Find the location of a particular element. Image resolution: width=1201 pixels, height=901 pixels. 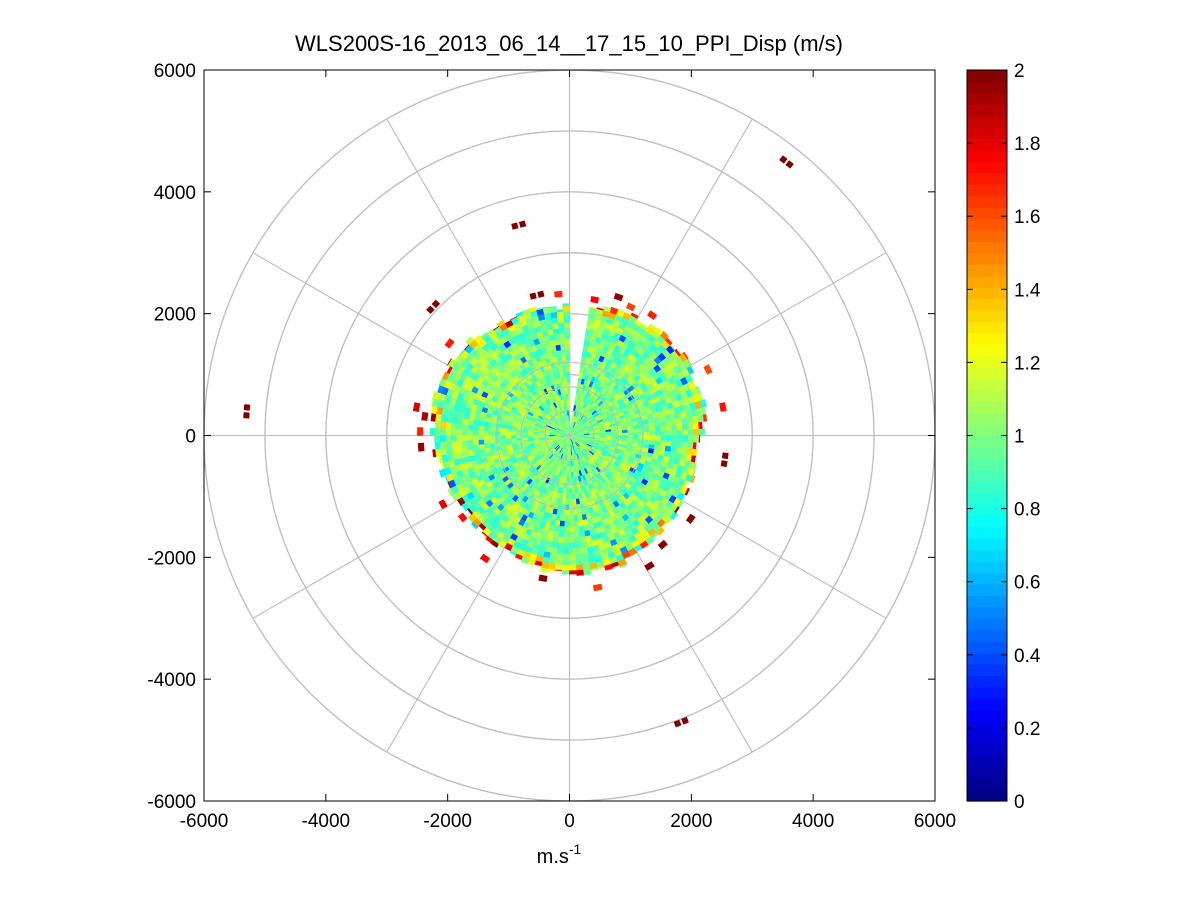

colorbar-tick-label: 1.2 is located at coordinates (1027, 363).